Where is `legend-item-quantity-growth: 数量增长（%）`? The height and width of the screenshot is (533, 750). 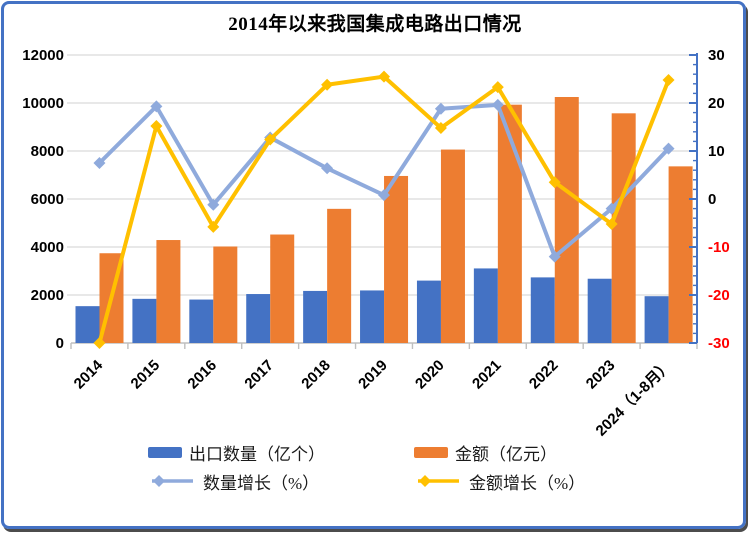 legend-item-quantity-growth: 数量增长（%） is located at coordinates (281, 481).